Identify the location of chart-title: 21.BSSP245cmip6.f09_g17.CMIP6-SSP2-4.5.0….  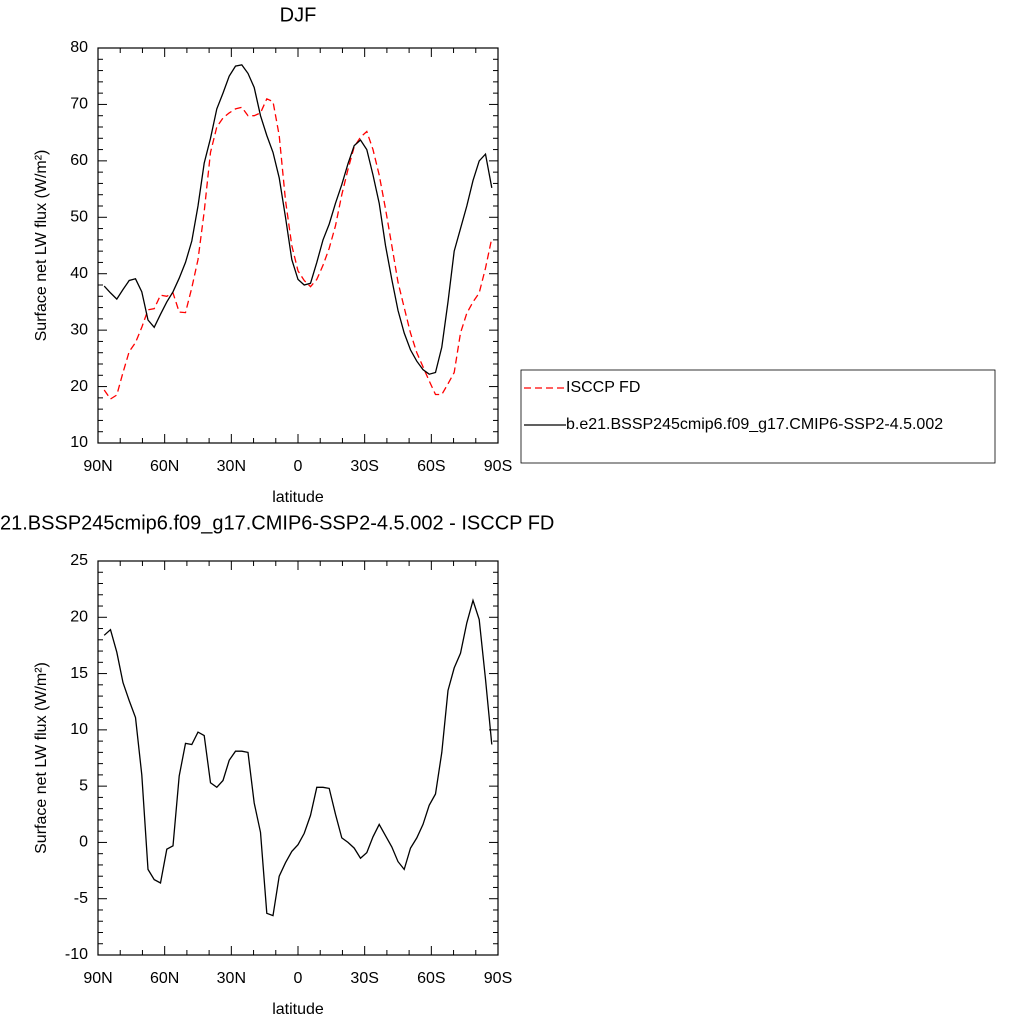
(277, 523).